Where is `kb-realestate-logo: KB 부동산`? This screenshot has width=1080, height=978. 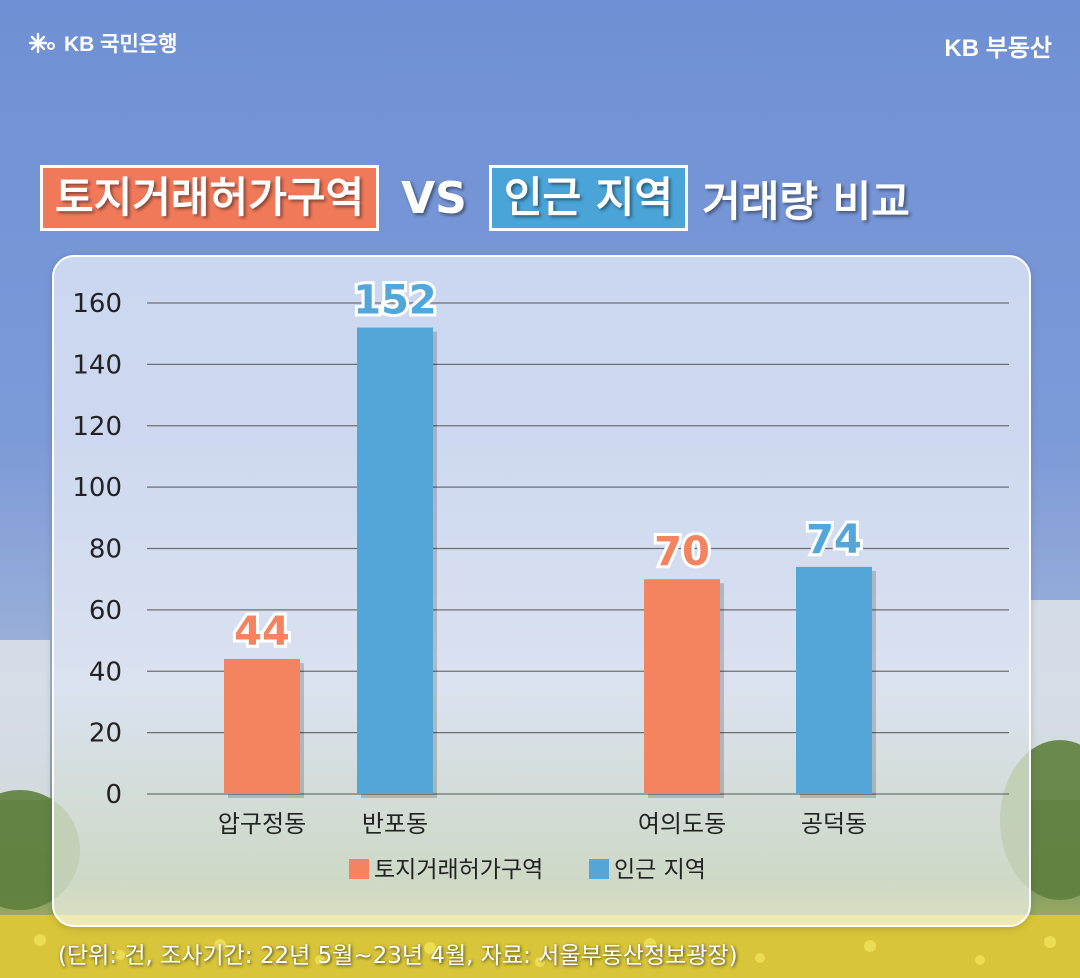
kb-realestate-logo: KB 부동산 is located at coordinates (998, 48).